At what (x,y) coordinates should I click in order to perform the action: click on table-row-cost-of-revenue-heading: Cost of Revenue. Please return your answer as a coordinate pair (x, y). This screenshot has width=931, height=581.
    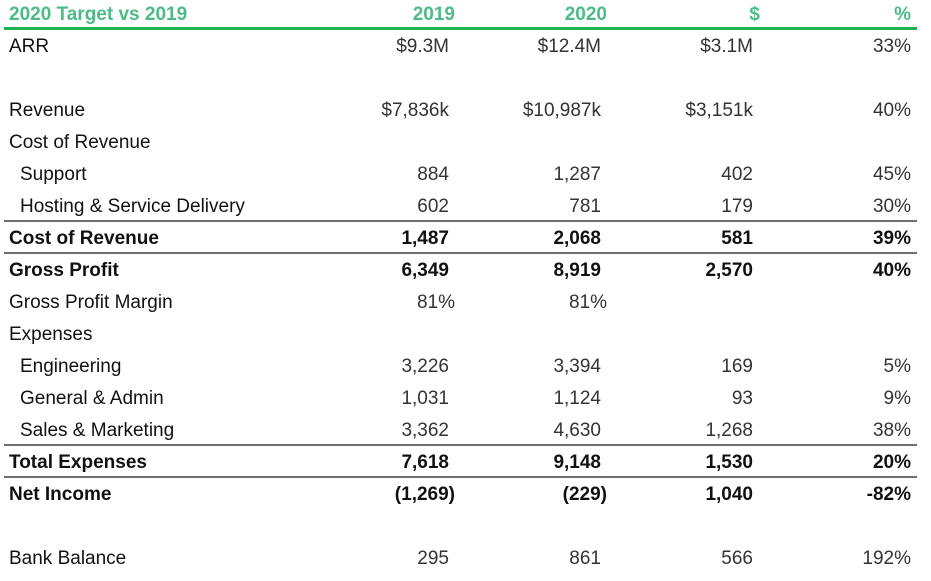
    Looking at the image, I should click on (465, 143).